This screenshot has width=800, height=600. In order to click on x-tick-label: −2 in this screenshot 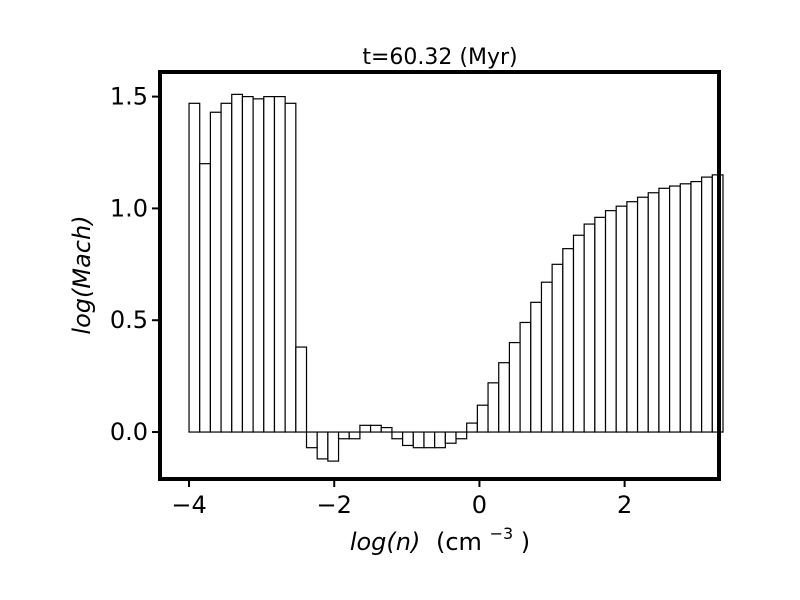, I will do `click(334, 505)`.